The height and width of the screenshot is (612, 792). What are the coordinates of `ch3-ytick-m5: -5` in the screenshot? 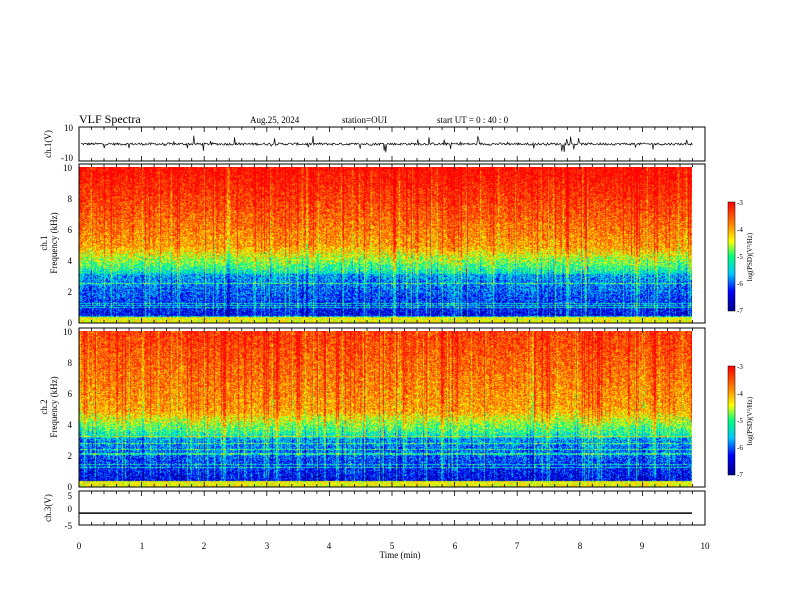 It's located at (69, 526).